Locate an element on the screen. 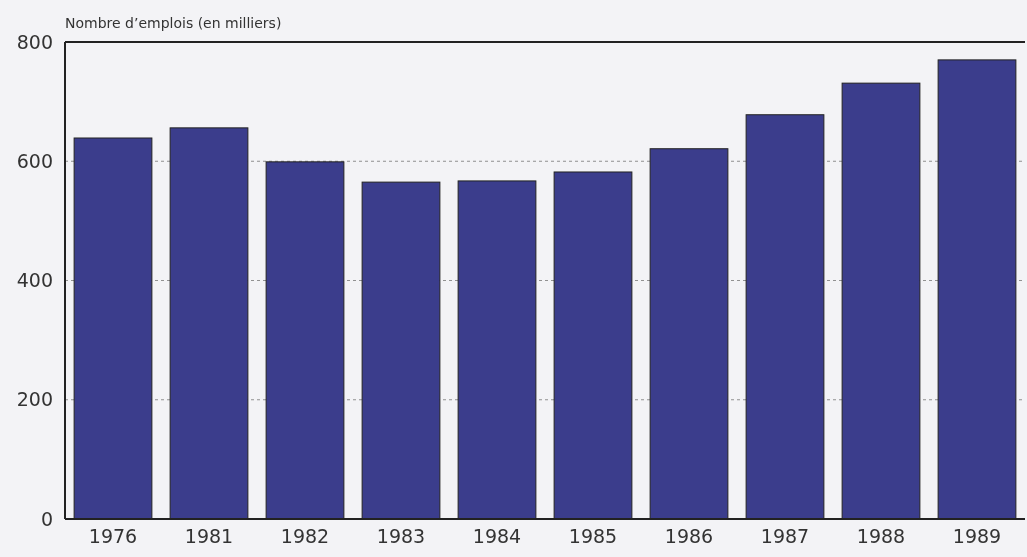  x-tick-label: 1984 is located at coordinates (497, 536).